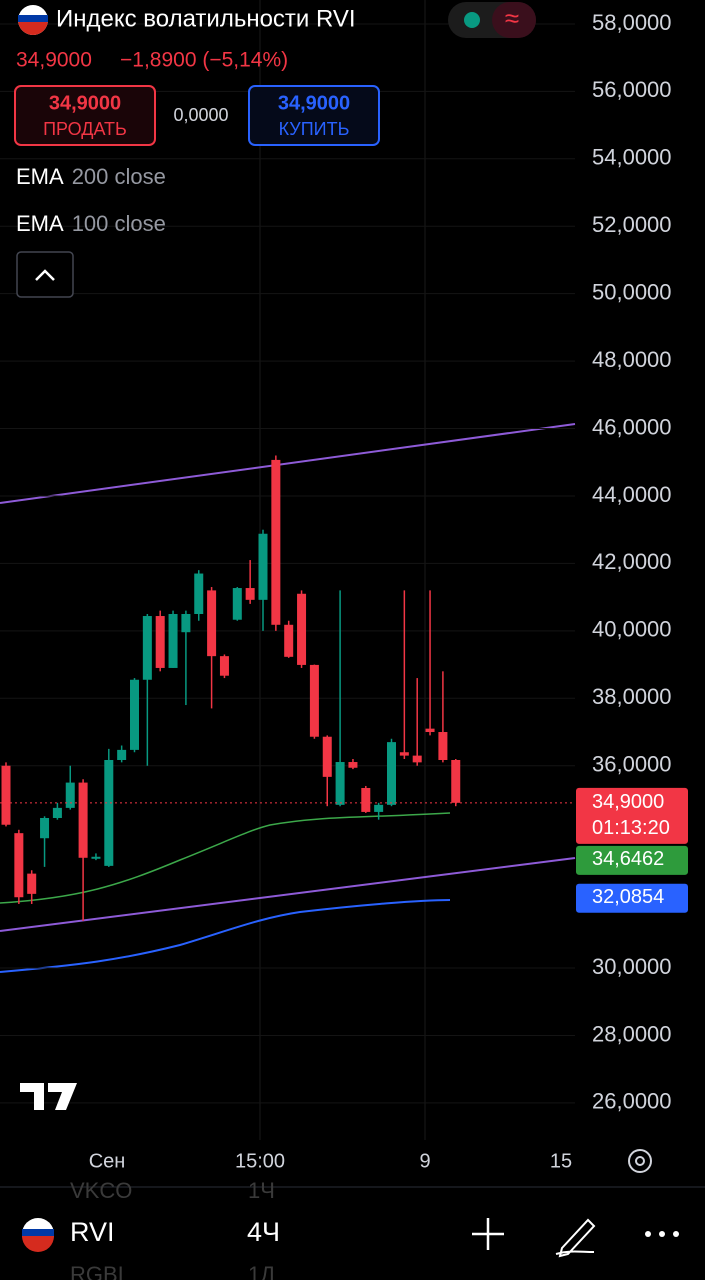 This screenshot has width=705, height=1280. I want to click on price: 34,9000, so click(54, 60).